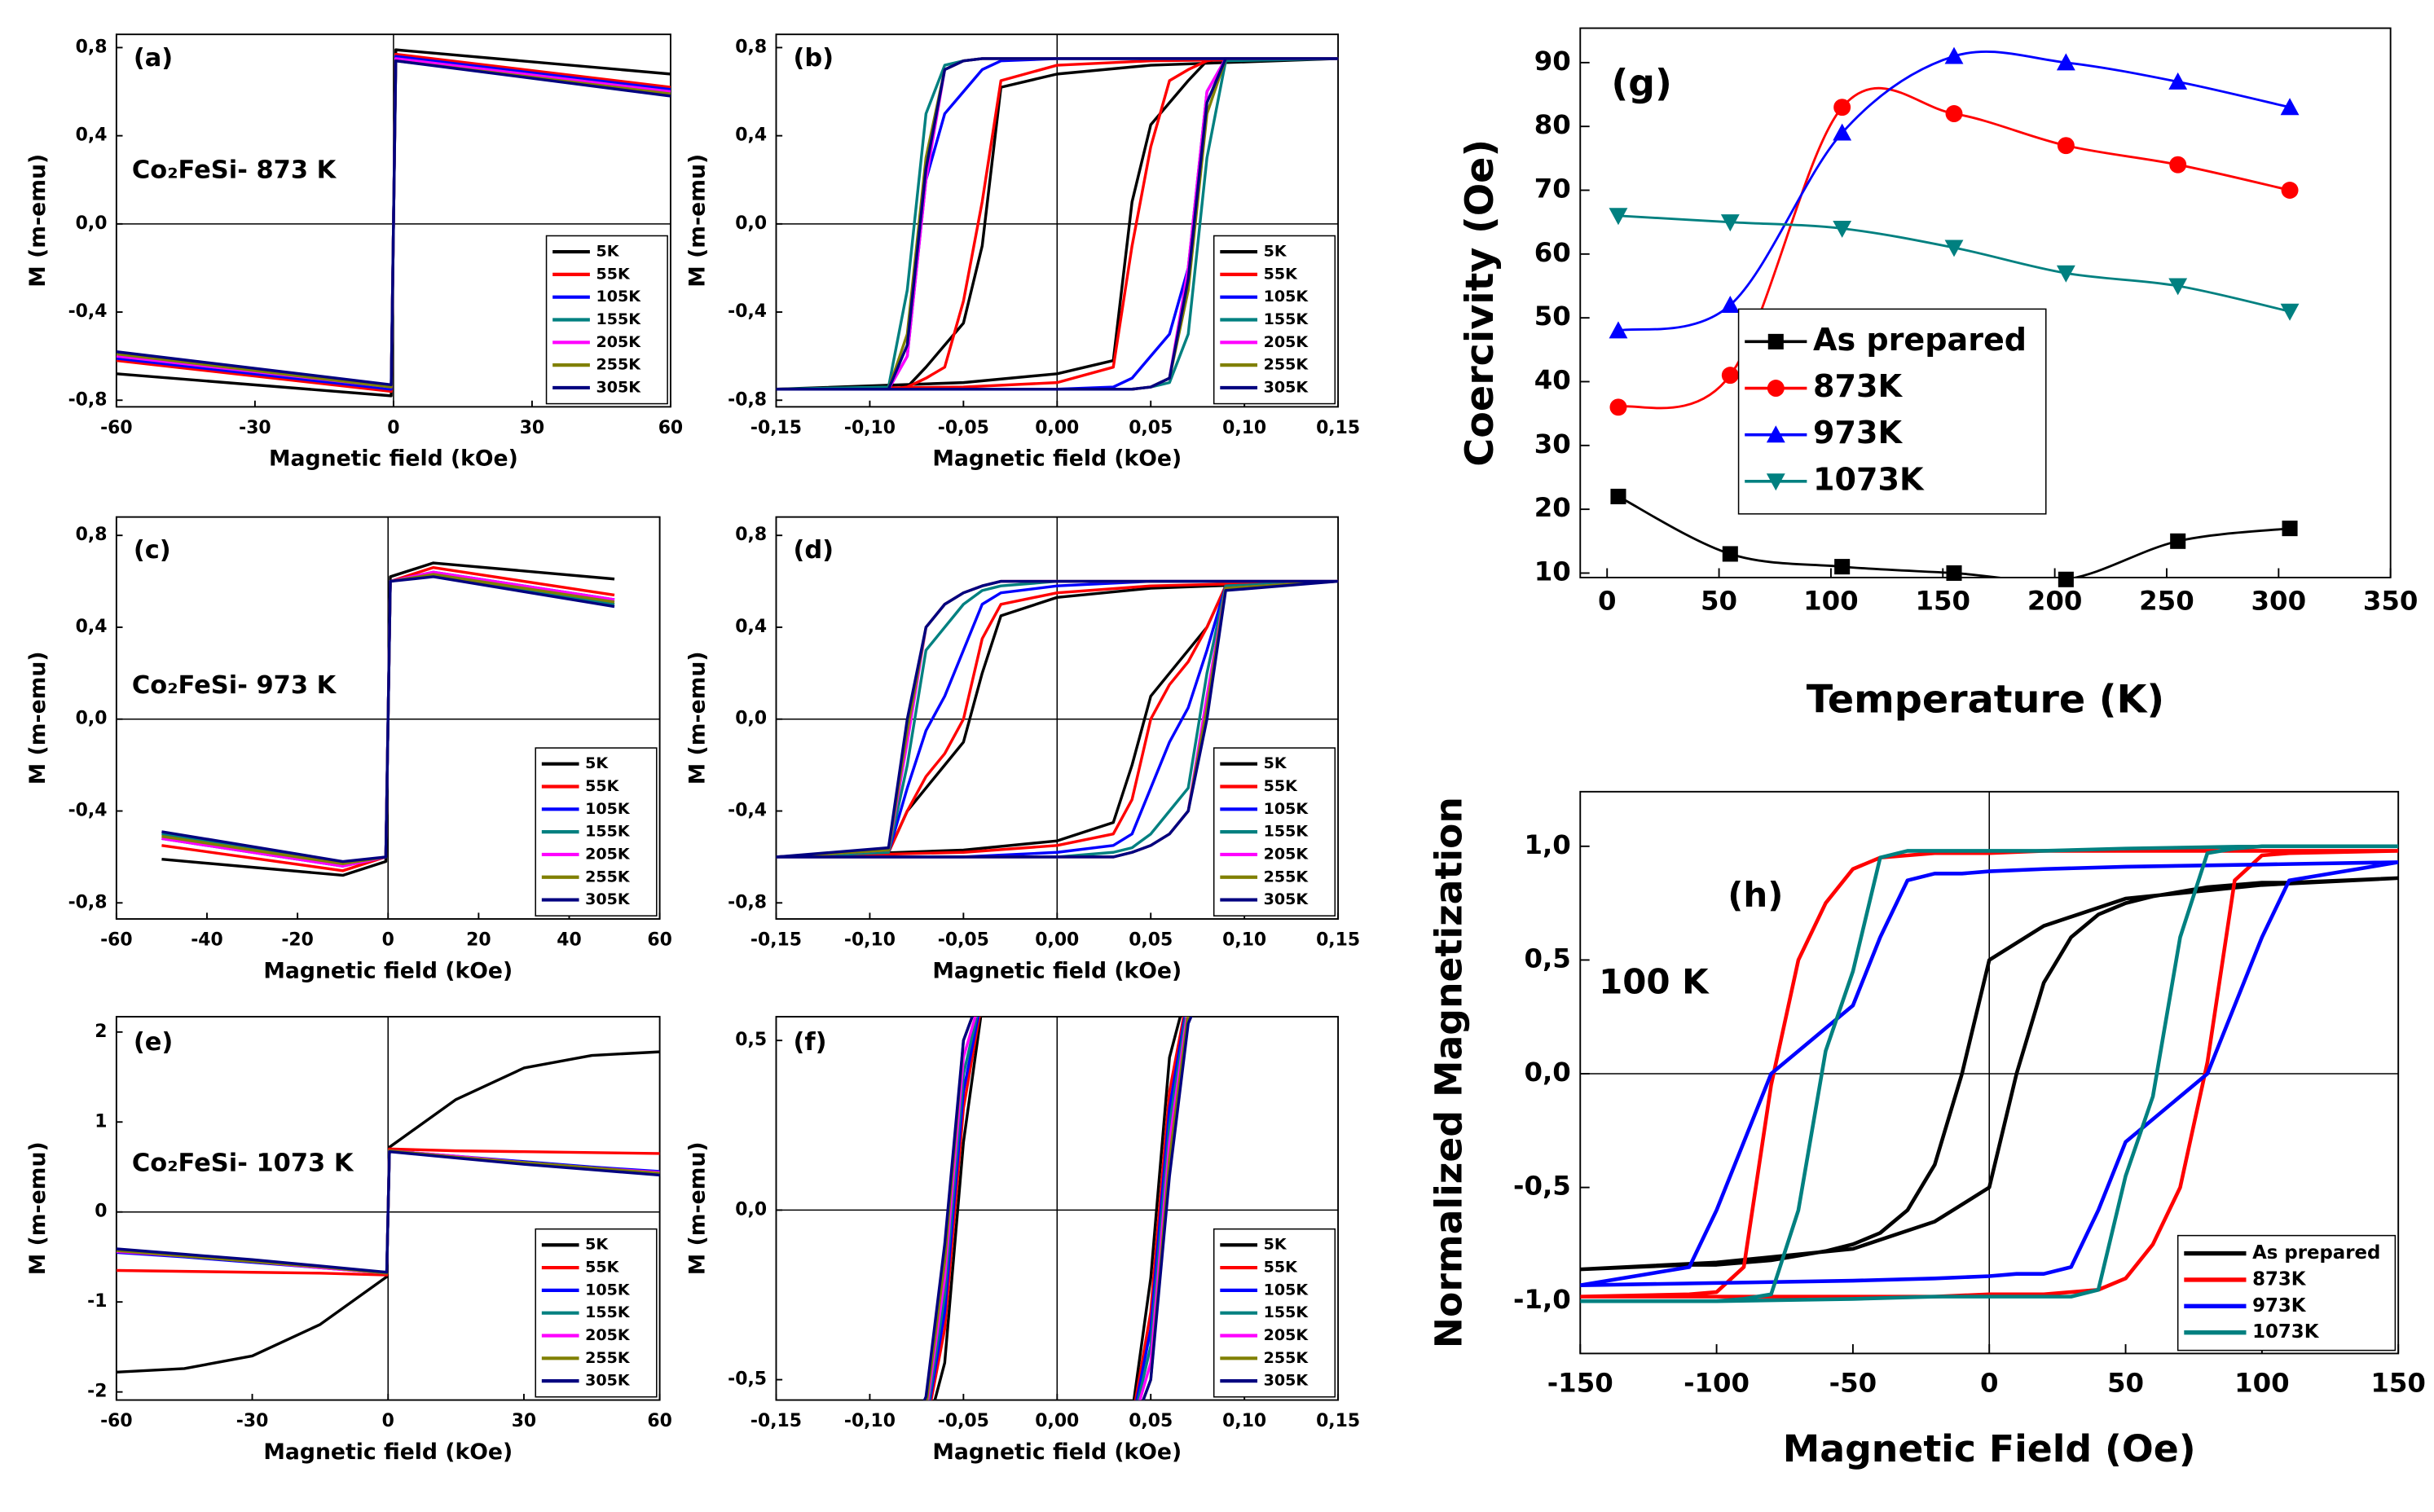 This screenshot has height=1512, width=2434. Describe the element at coordinates (97, 1301) in the screenshot. I see `y-tick-label: -1` at that location.